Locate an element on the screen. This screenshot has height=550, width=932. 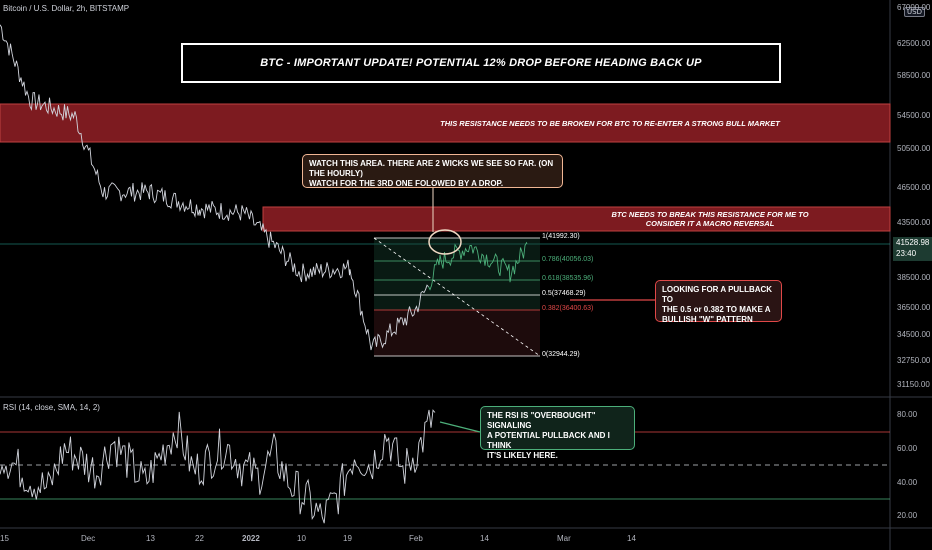
rsi-tick: 60.00 is located at coordinates (907, 448).